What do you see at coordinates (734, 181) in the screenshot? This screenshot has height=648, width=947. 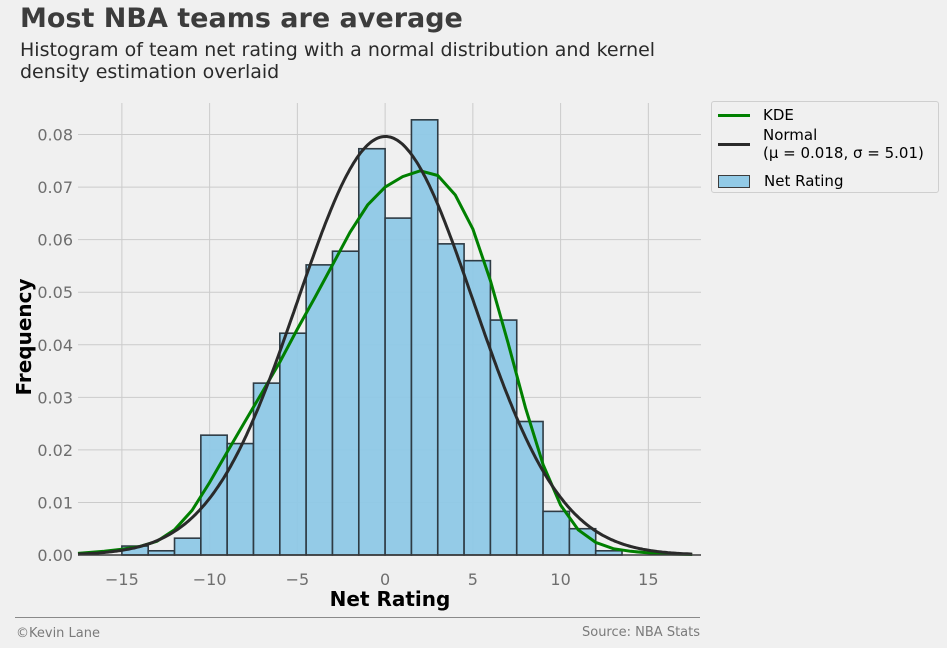 I see `histogram-swatch` at bounding box center [734, 181].